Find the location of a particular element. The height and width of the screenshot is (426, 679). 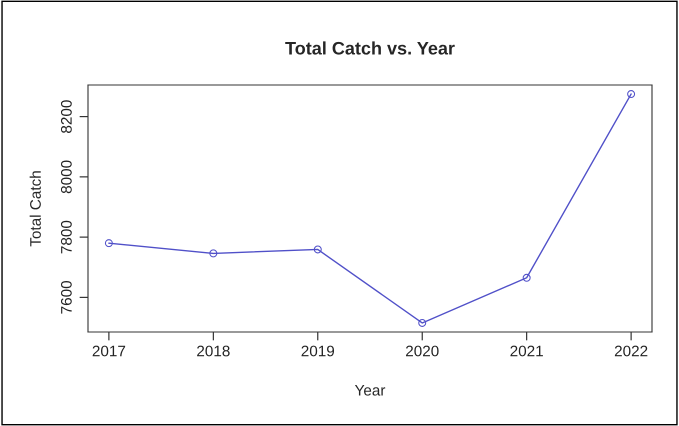

y-tick-label: 8000 is located at coordinates (66, 177).